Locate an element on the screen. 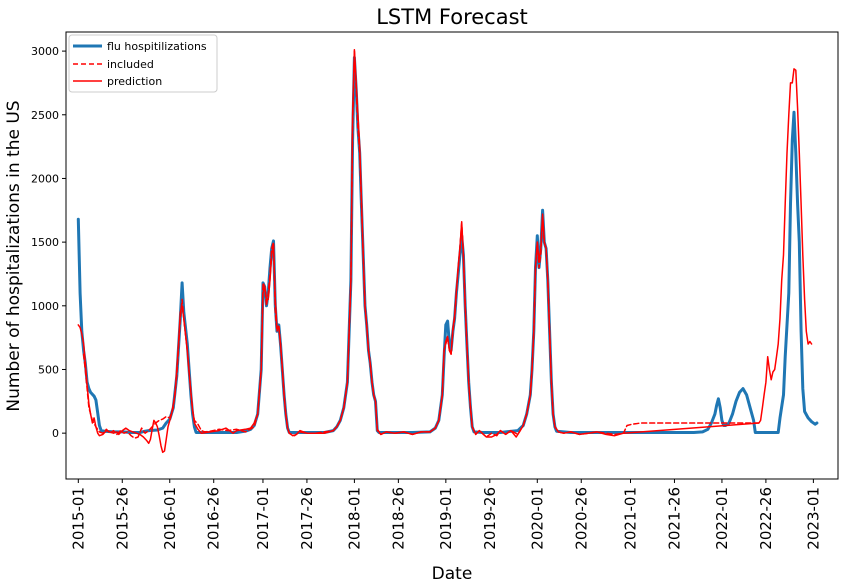 The width and height of the screenshot is (851, 588). x-tick-label: 2021-01 is located at coordinates (631, 518).